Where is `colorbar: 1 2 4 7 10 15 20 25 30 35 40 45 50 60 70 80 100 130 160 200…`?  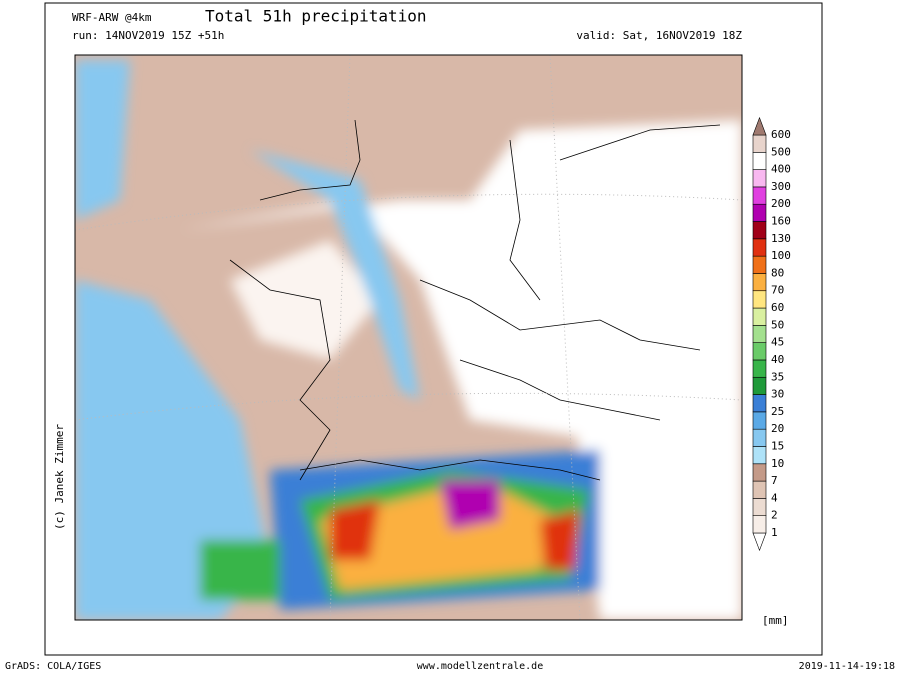 colorbar: 1 2 4 7 10 15 20 25 30 35 40 45 50 60 70 80 100 130 160 200… is located at coordinates (771, 334).